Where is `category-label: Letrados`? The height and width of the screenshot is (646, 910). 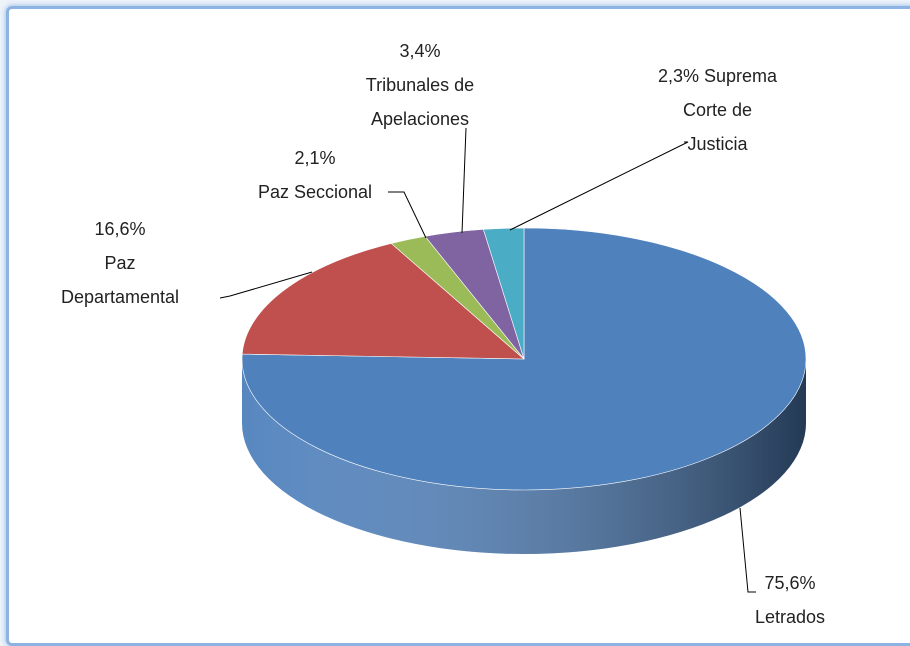 category-label: Letrados is located at coordinates (790, 617).